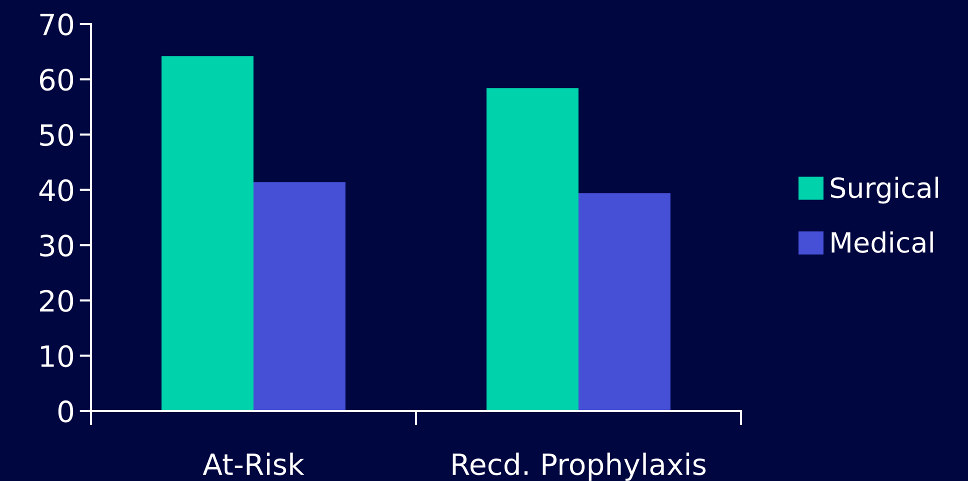 This screenshot has width=968, height=481. I want to click on y-tick-label: 20, so click(57, 301).